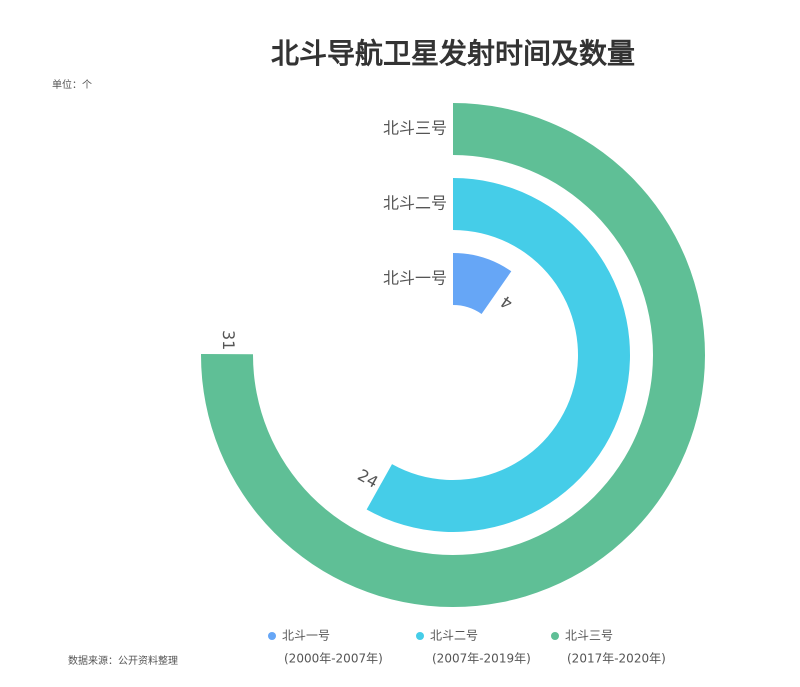 The width and height of the screenshot is (800, 687). What do you see at coordinates (453, 53) in the screenshot?
I see `chart-title: 北斗导航卫星发射时间及数量` at bounding box center [453, 53].